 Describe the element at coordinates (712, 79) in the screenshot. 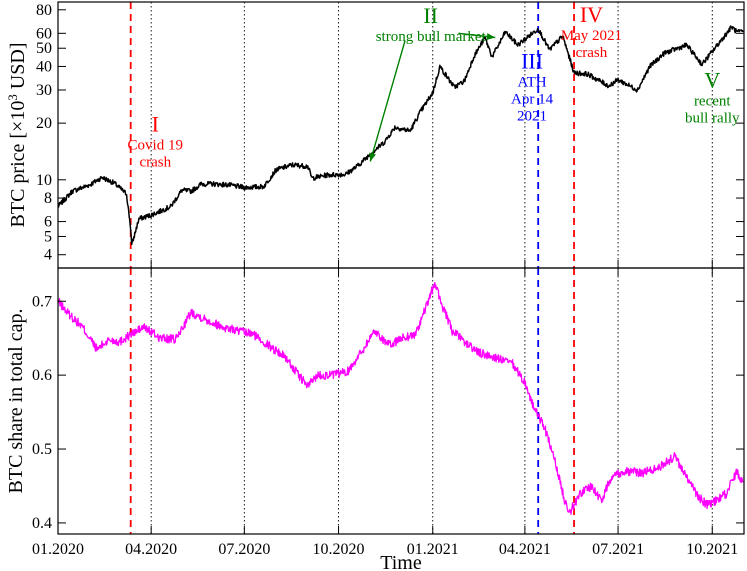

I see `annotation-numeral: V` at that location.